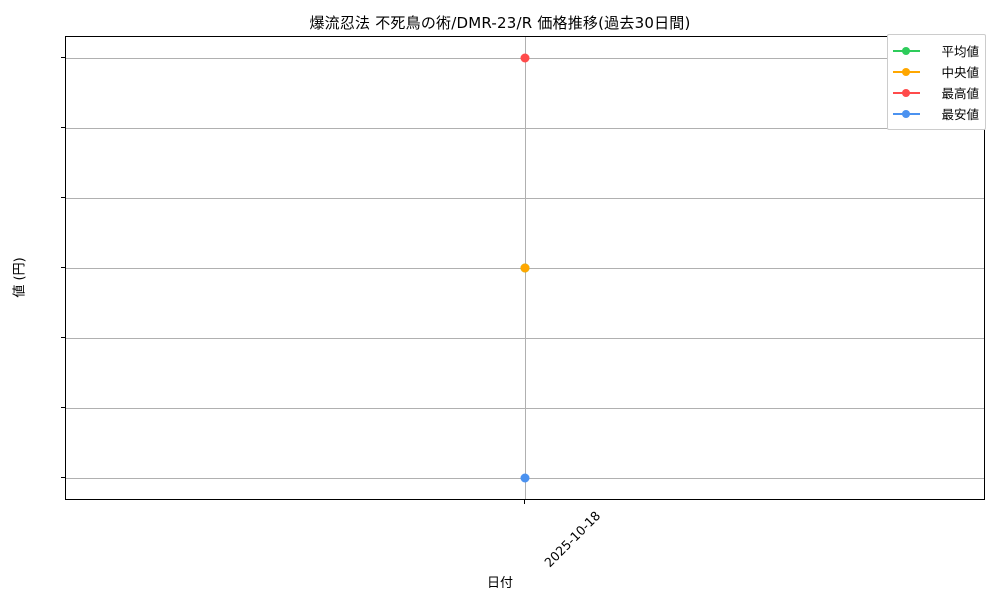 The image size is (1000, 600). I want to click on y-axis-label: 値 (円), so click(20, 277).